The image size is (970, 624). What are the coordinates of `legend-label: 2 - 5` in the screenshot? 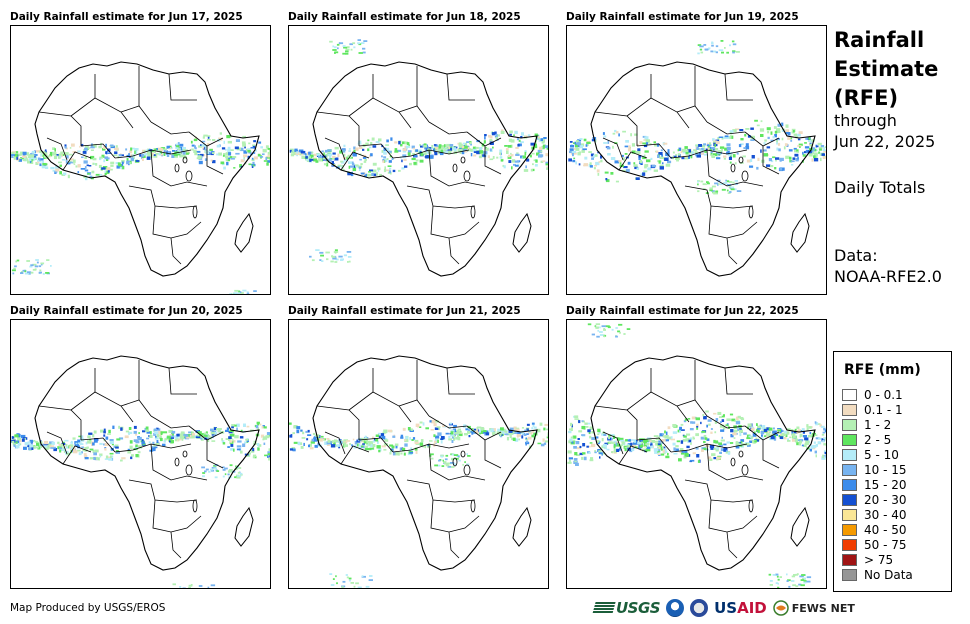 It's located at (878, 440).